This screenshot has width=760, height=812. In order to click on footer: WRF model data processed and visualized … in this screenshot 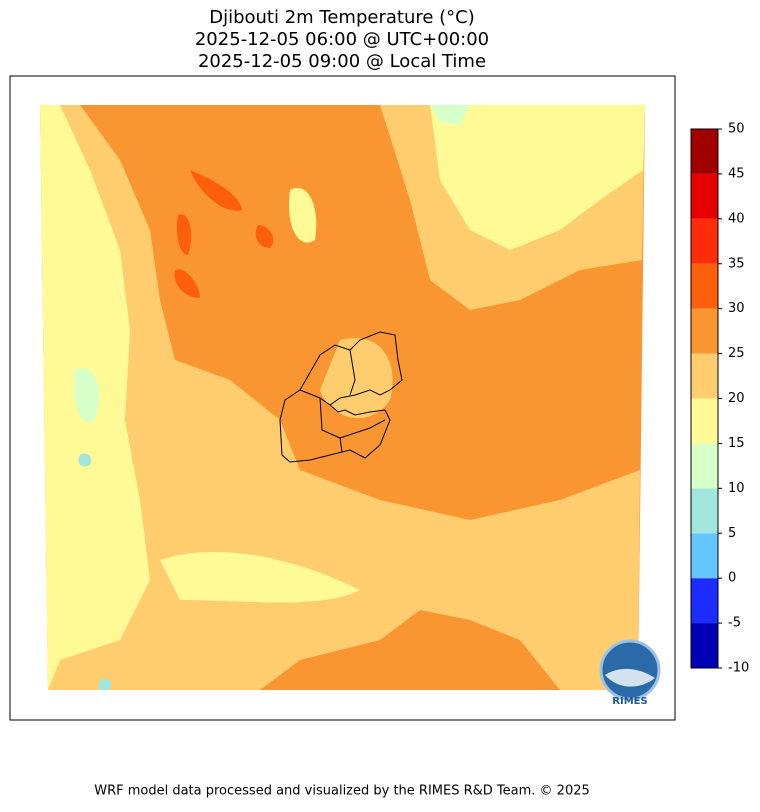, I will do `click(342, 791)`.